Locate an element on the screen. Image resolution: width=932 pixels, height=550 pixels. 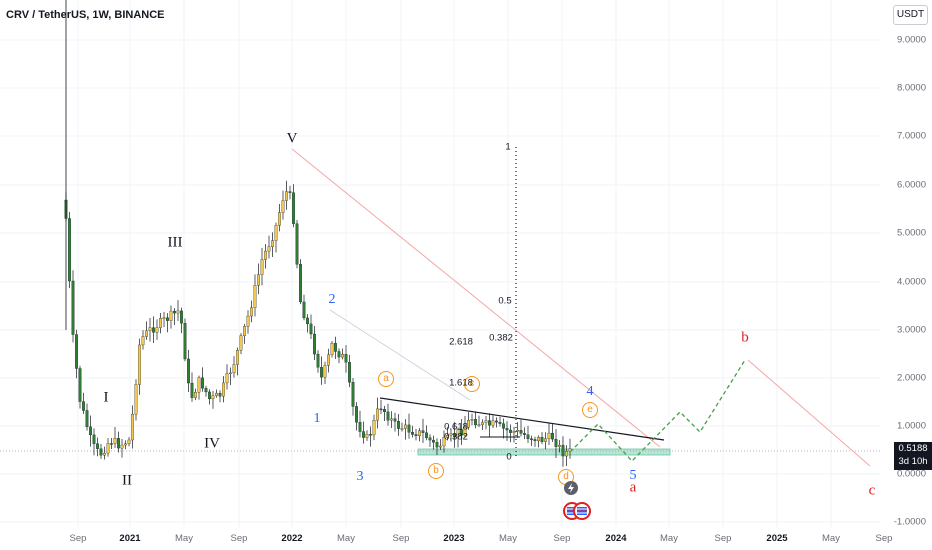
wave-label-5: 5 is located at coordinates (633, 475).